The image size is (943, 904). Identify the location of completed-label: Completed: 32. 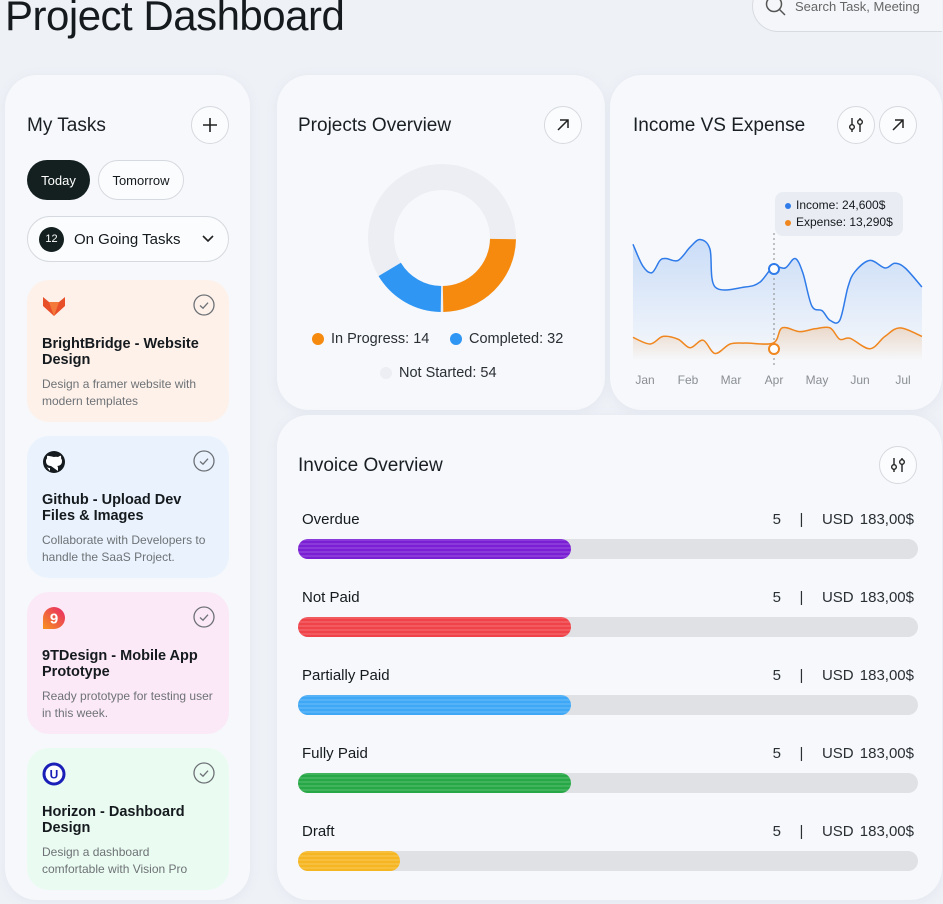
(516, 339).